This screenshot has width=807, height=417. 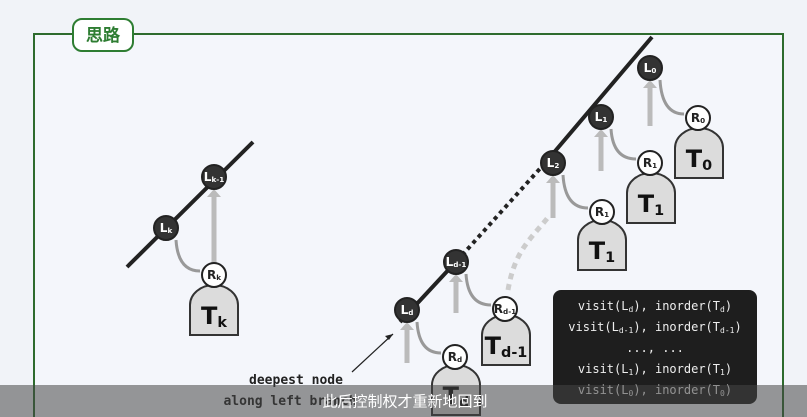 I want to click on pointer, so click(x=372, y=353).